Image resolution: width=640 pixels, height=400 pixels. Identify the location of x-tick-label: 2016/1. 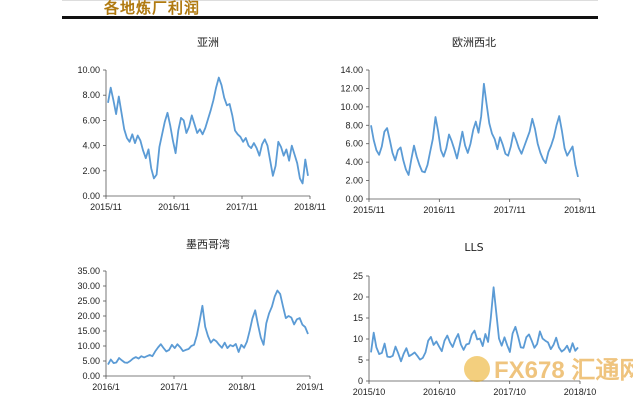
(106, 387).